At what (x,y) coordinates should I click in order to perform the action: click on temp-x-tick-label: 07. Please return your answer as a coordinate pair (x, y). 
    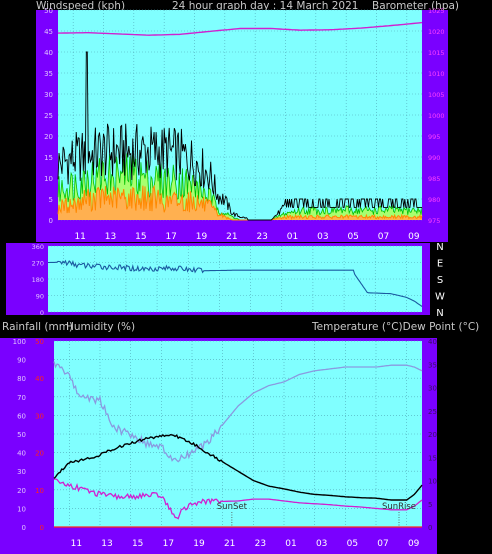
    Looking at the image, I should click on (382, 544).